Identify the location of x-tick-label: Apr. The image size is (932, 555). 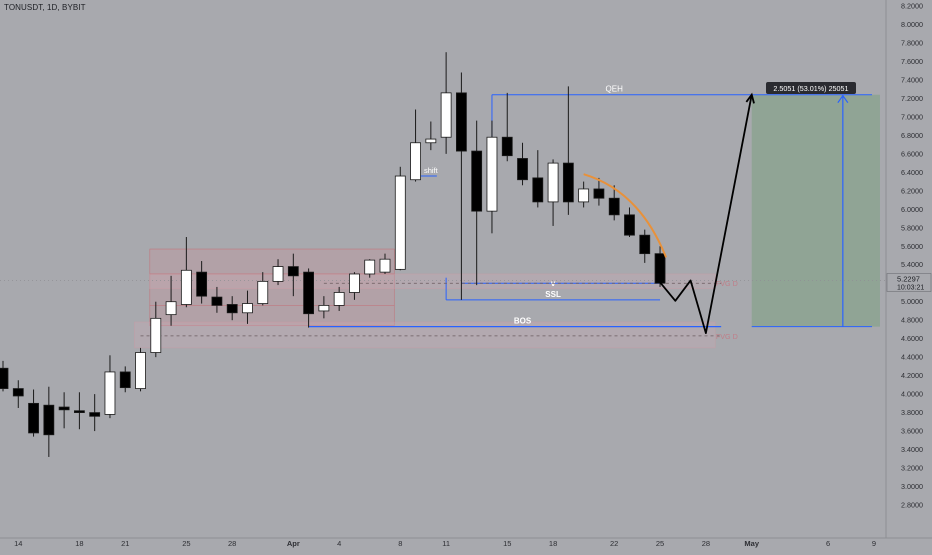
(293, 543).